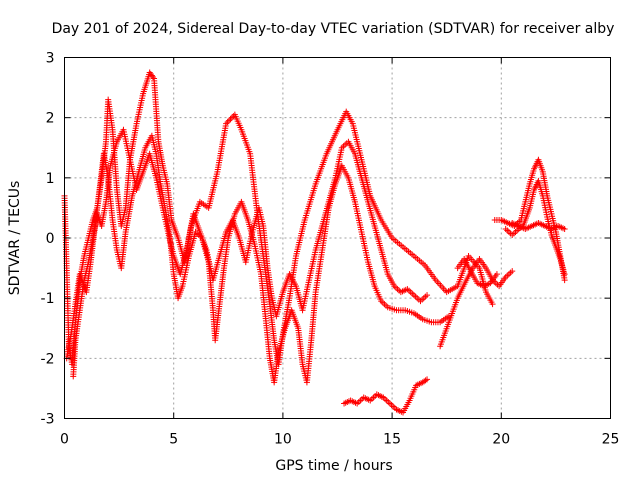  I want to click on y-tick-label: -1, so click(48, 299).